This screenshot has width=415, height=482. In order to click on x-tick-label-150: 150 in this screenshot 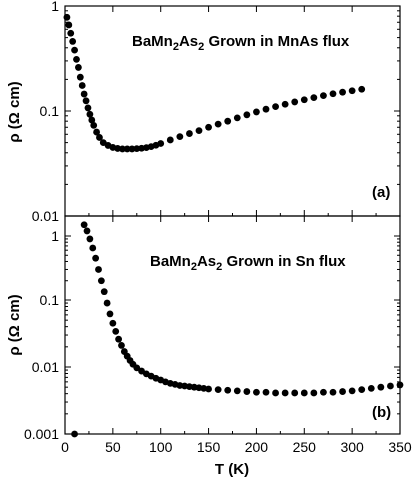, I will do `click(209, 447)`.